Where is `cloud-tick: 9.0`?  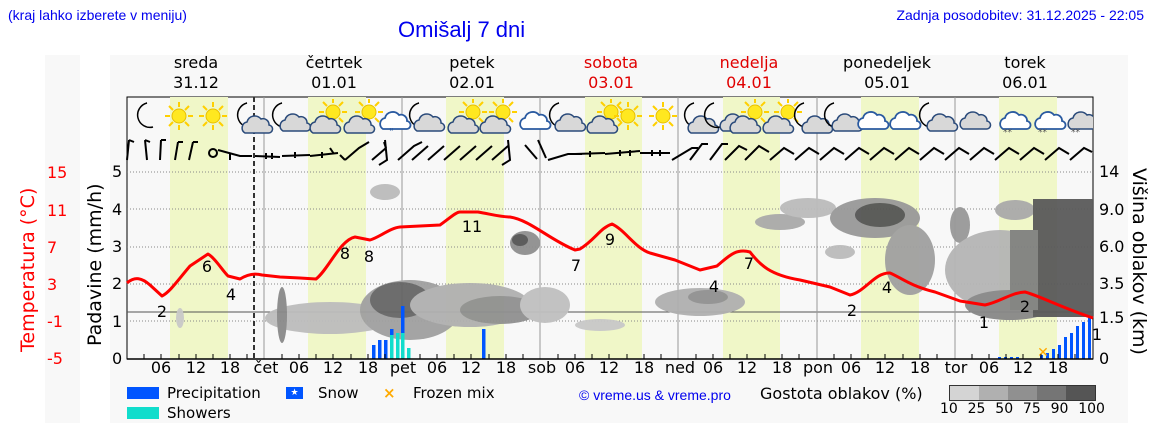
cloud-tick: 9.0 is located at coordinates (1112, 209).